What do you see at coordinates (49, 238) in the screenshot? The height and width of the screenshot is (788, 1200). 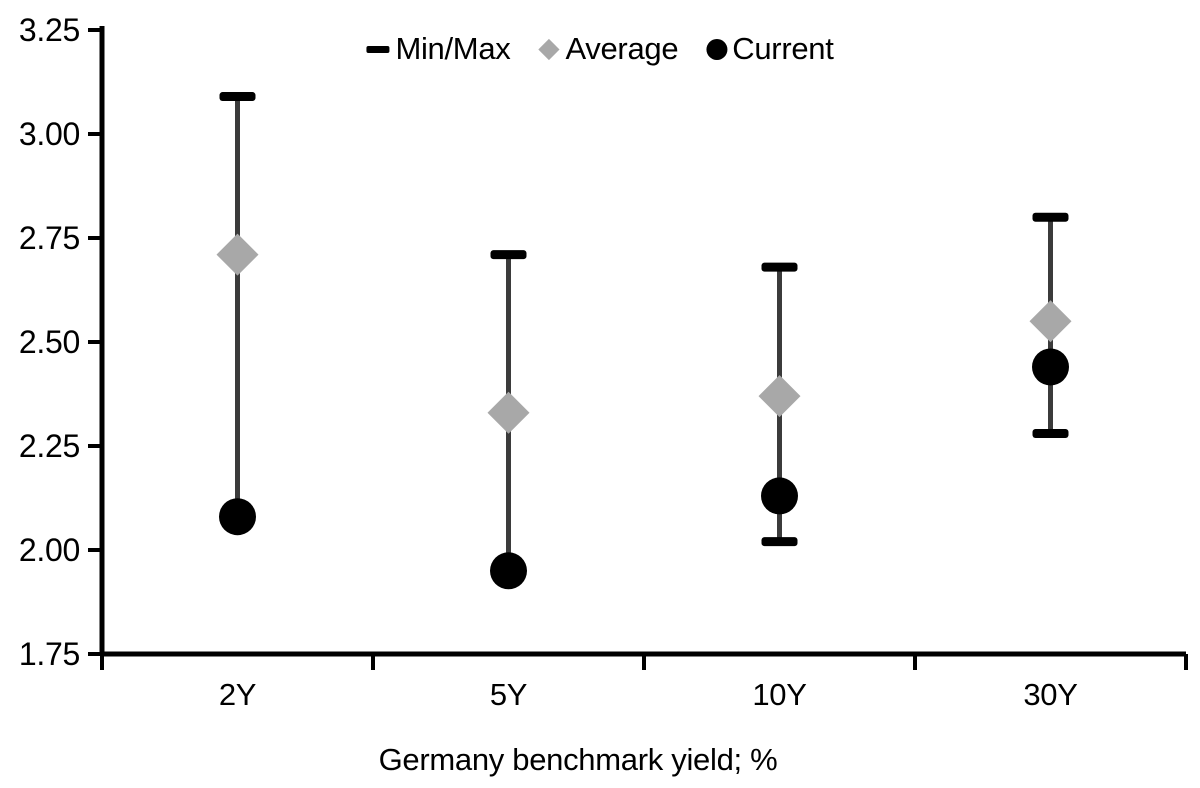 I see `y-axis-tick-label: 2.75` at bounding box center [49, 238].